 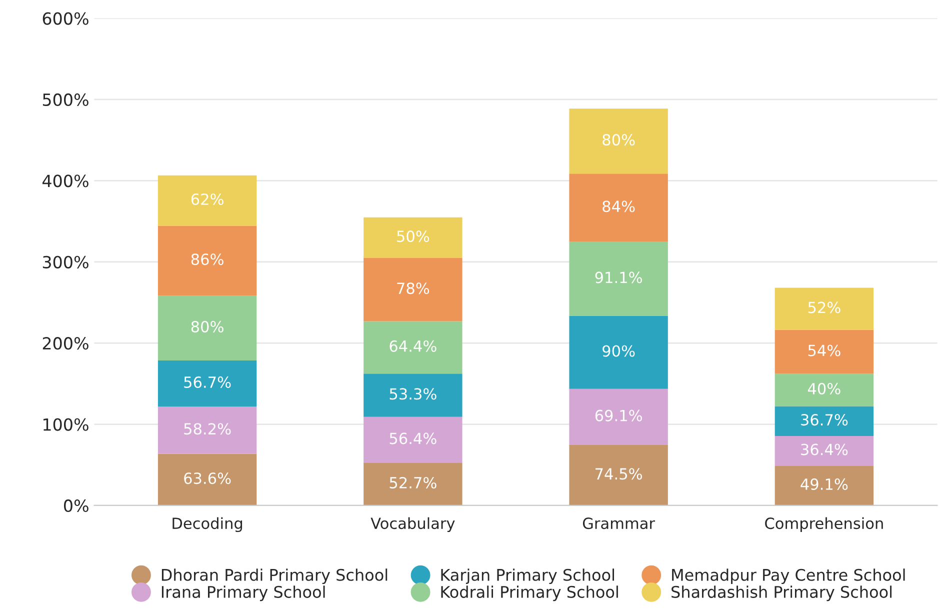 I want to click on data-label: 62%, so click(x=207, y=199).